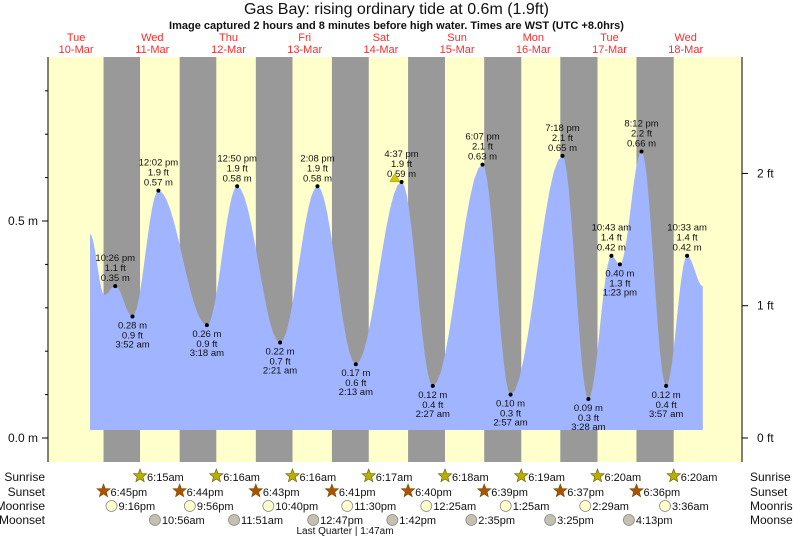 Image resolution: width=793 pixels, height=537 pixels. I want to click on sunset-time: 6:40pm, so click(433, 493).